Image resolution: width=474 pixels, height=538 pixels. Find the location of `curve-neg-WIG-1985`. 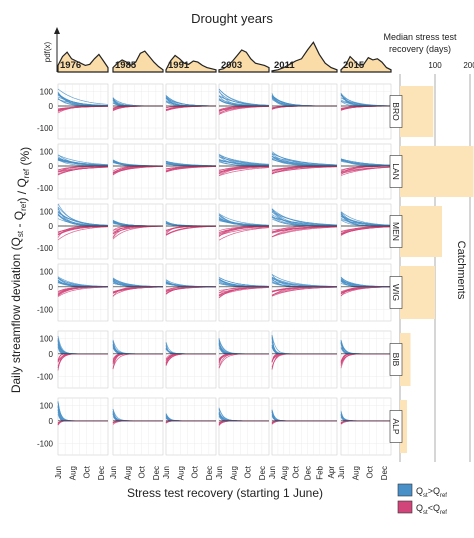

curve-neg-WIG-1985 is located at coordinates (137, 291).